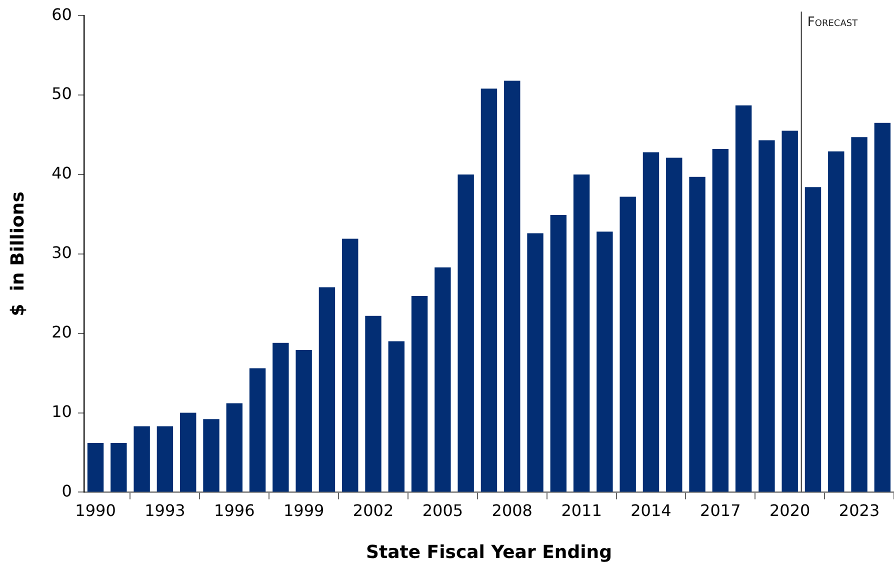 The height and width of the screenshot is (568, 894). What do you see at coordinates (512, 510) in the screenshot?
I see `x-tick-label: 2008` at bounding box center [512, 510].